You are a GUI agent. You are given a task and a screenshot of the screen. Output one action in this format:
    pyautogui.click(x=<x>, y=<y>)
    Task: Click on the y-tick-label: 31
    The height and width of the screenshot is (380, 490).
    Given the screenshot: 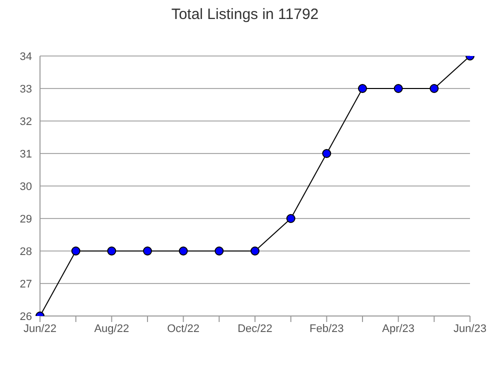 What is the action you would take?
    pyautogui.click(x=26, y=154)
    